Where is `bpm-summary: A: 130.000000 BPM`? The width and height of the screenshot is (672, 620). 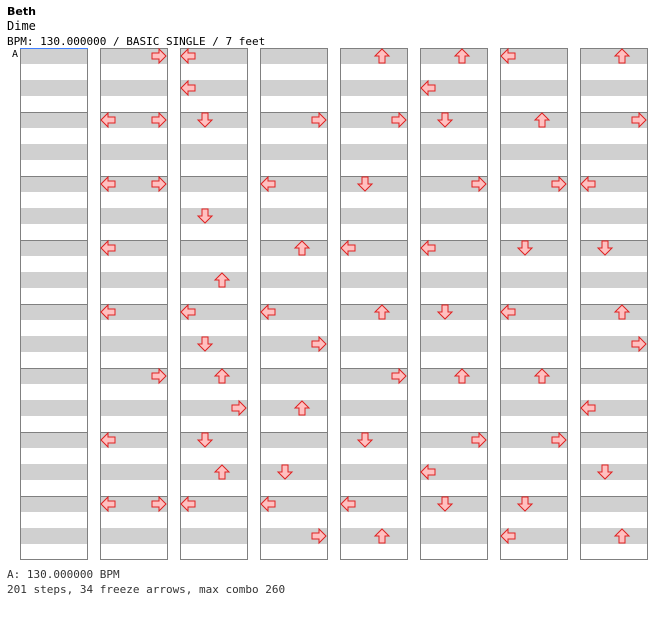 bpm-summary: A: 130.000000 BPM is located at coordinates (63, 574).